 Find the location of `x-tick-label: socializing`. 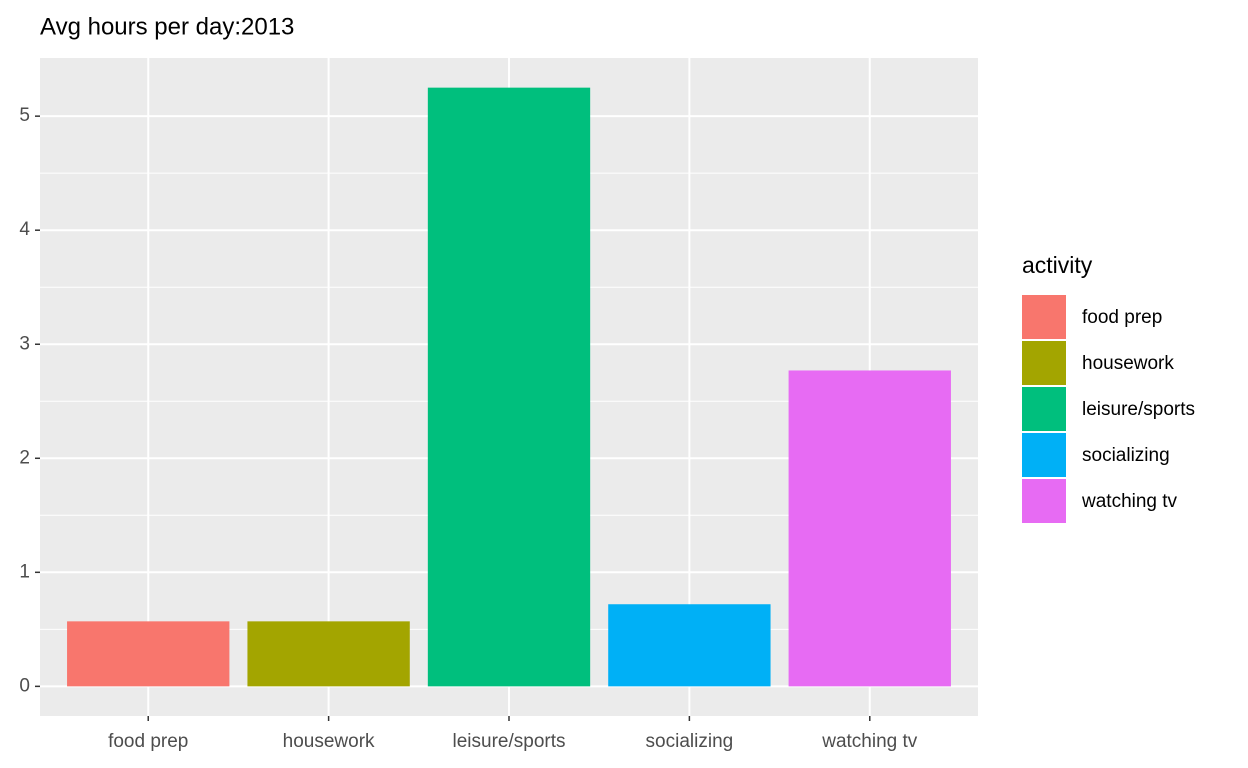

x-tick-label: socializing is located at coordinates (690, 741).